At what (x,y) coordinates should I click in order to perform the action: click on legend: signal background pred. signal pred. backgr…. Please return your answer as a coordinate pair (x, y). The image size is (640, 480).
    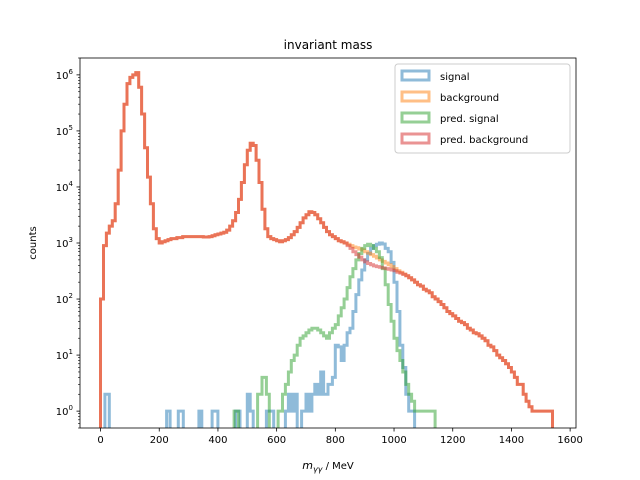
    Looking at the image, I should click on (482, 108).